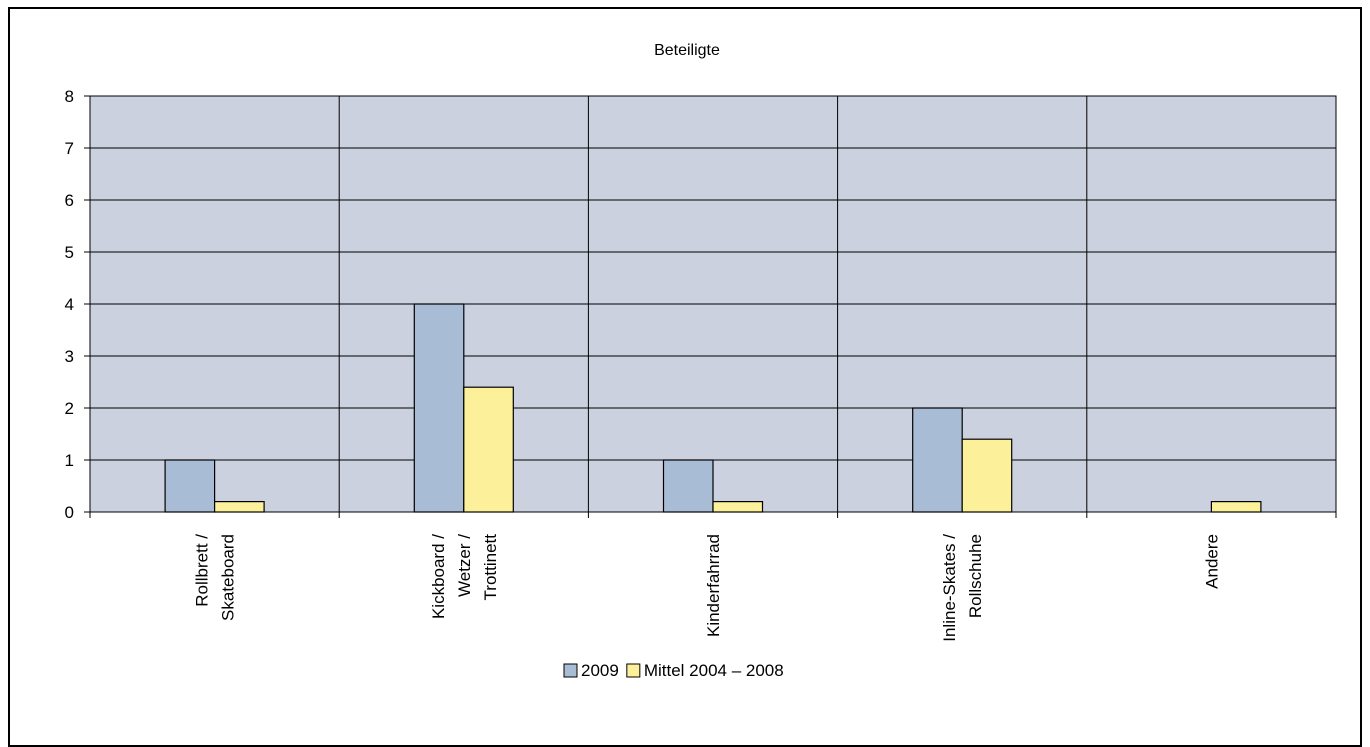  I want to click on category-label: Rollbrett /, so click(202, 570).